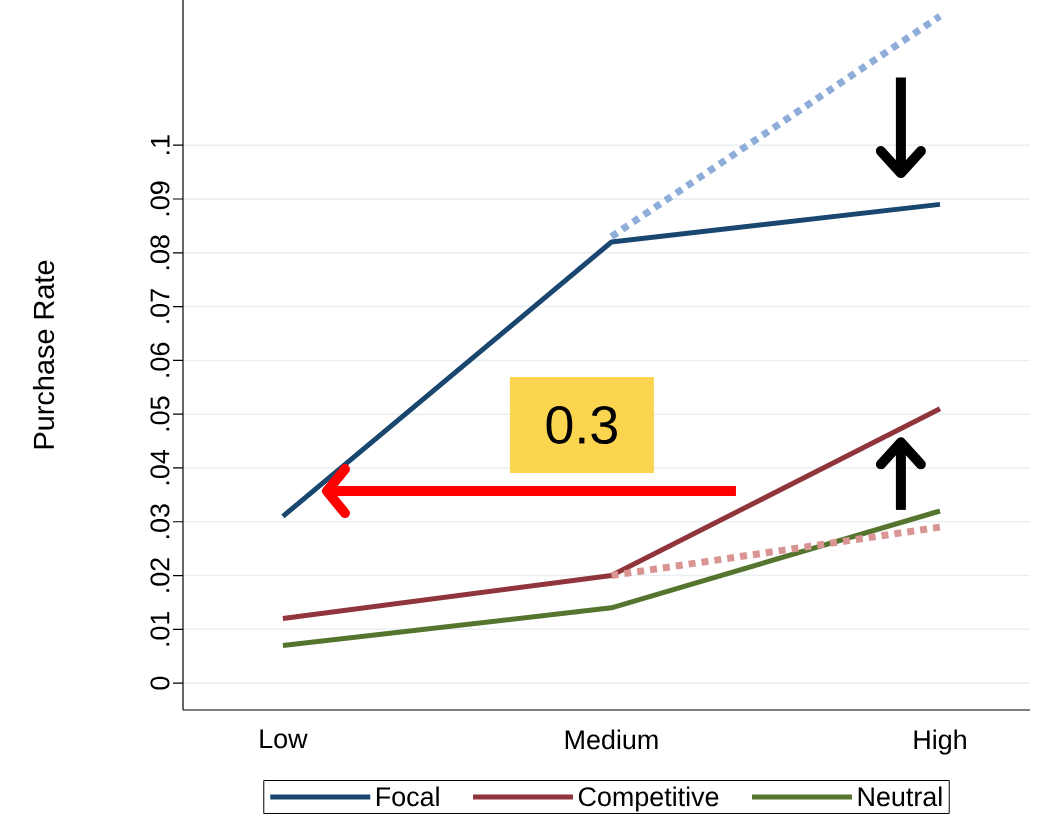 The image size is (1056, 832). I want to click on y-tick-label: .04, so click(160, 467).